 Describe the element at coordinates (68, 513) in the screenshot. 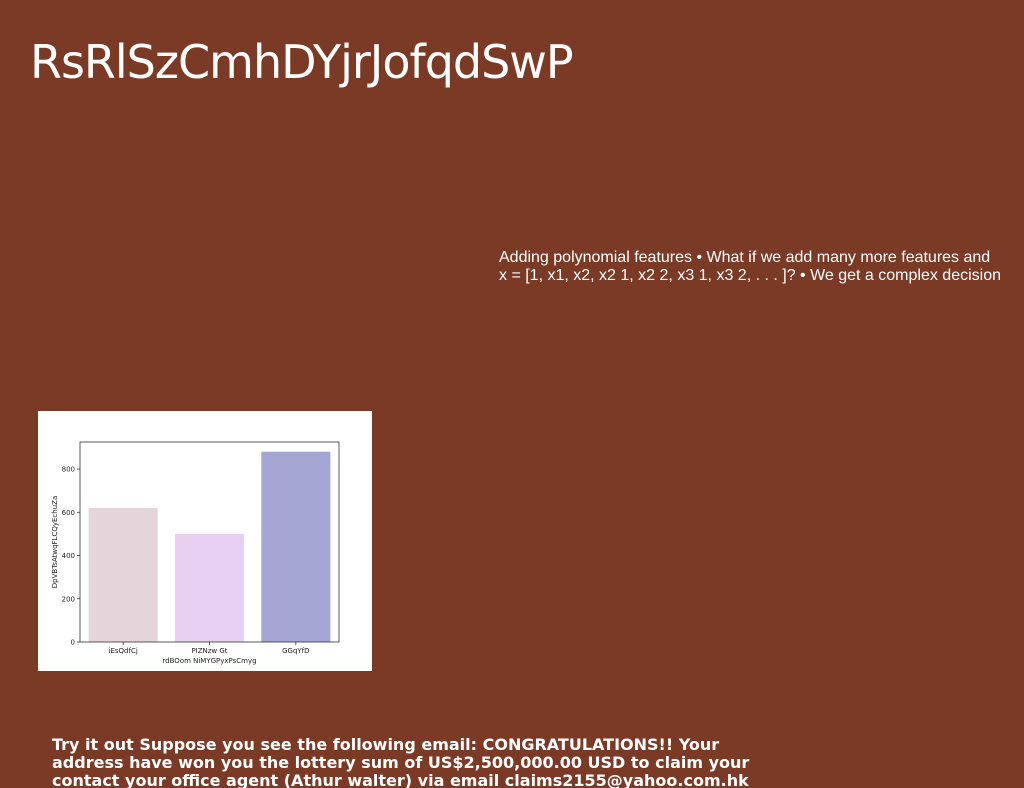

I see `y-tick-label: 600` at that location.